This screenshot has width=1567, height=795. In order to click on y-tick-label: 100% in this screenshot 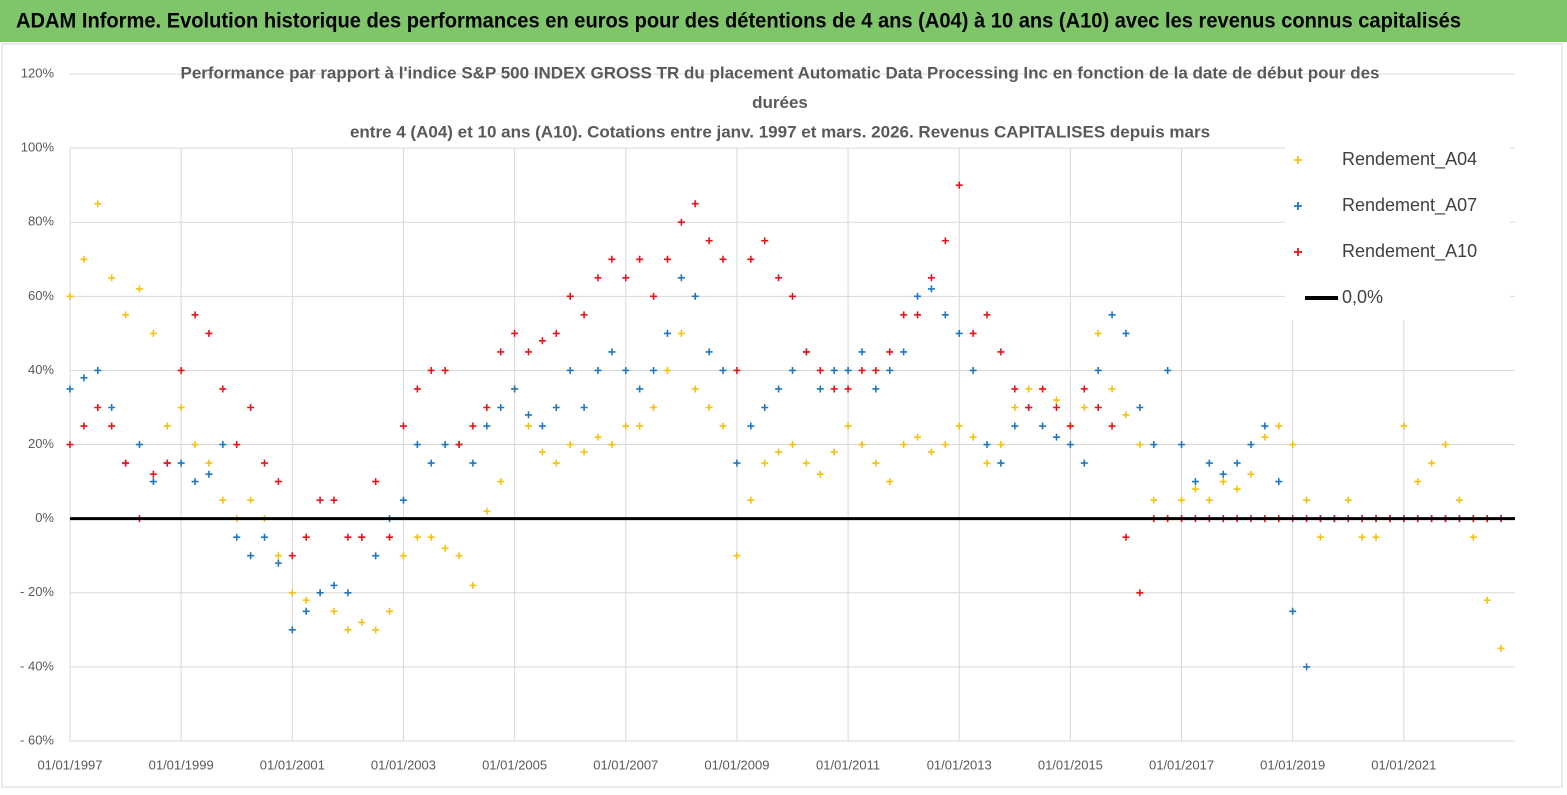, I will do `click(38, 147)`.